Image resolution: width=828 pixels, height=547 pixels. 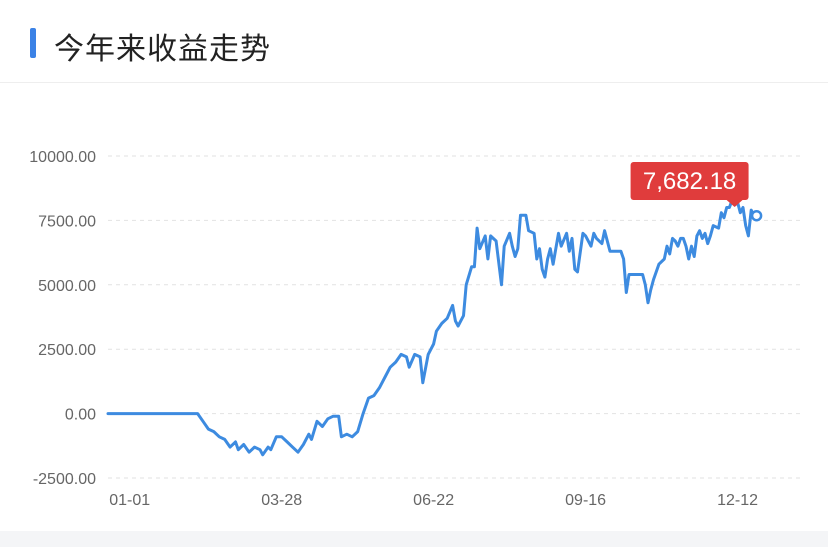 What do you see at coordinates (281, 500) in the screenshot?
I see `x-tick-label: 03-28` at bounding box center [281, 500].